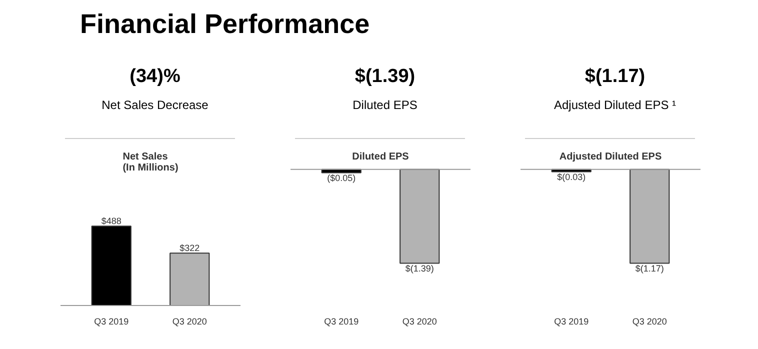 The image size is (758, 349). I want to click on chart-title: Diluted EPS, so click(381, 157).